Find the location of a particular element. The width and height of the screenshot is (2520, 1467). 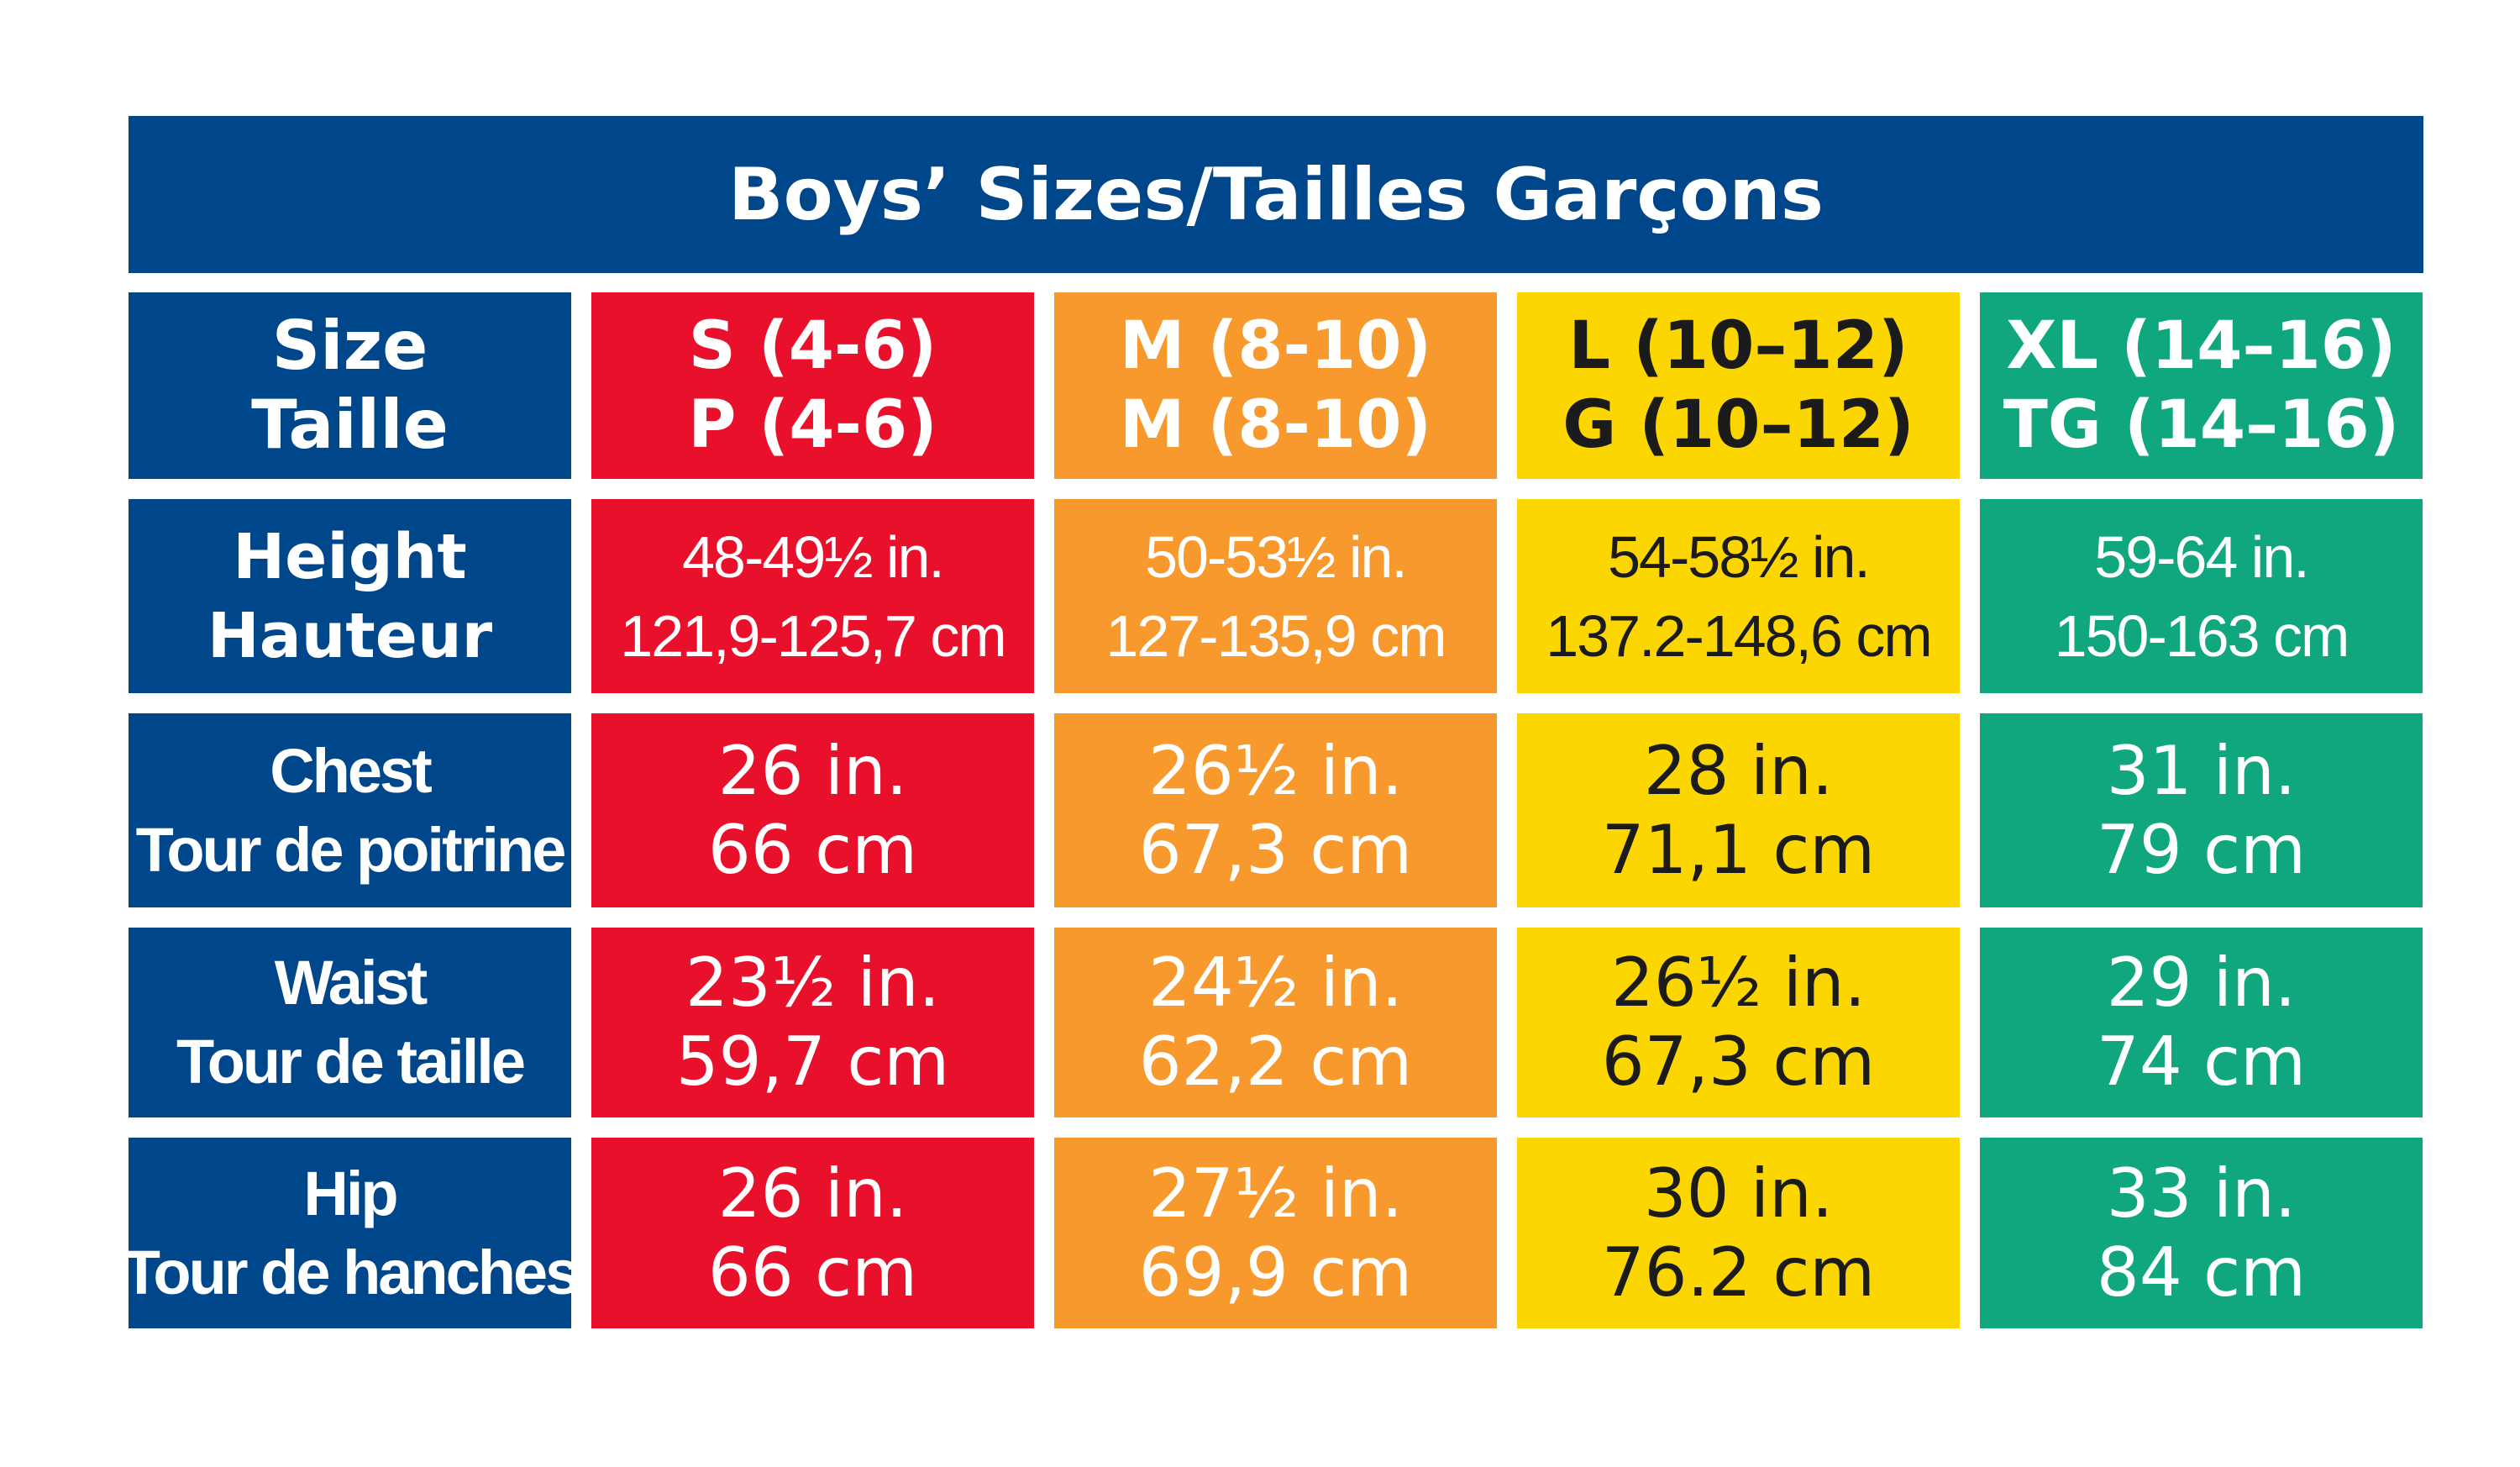

value-cm: 76.2 cm is located at coordinates (1738, 1272).